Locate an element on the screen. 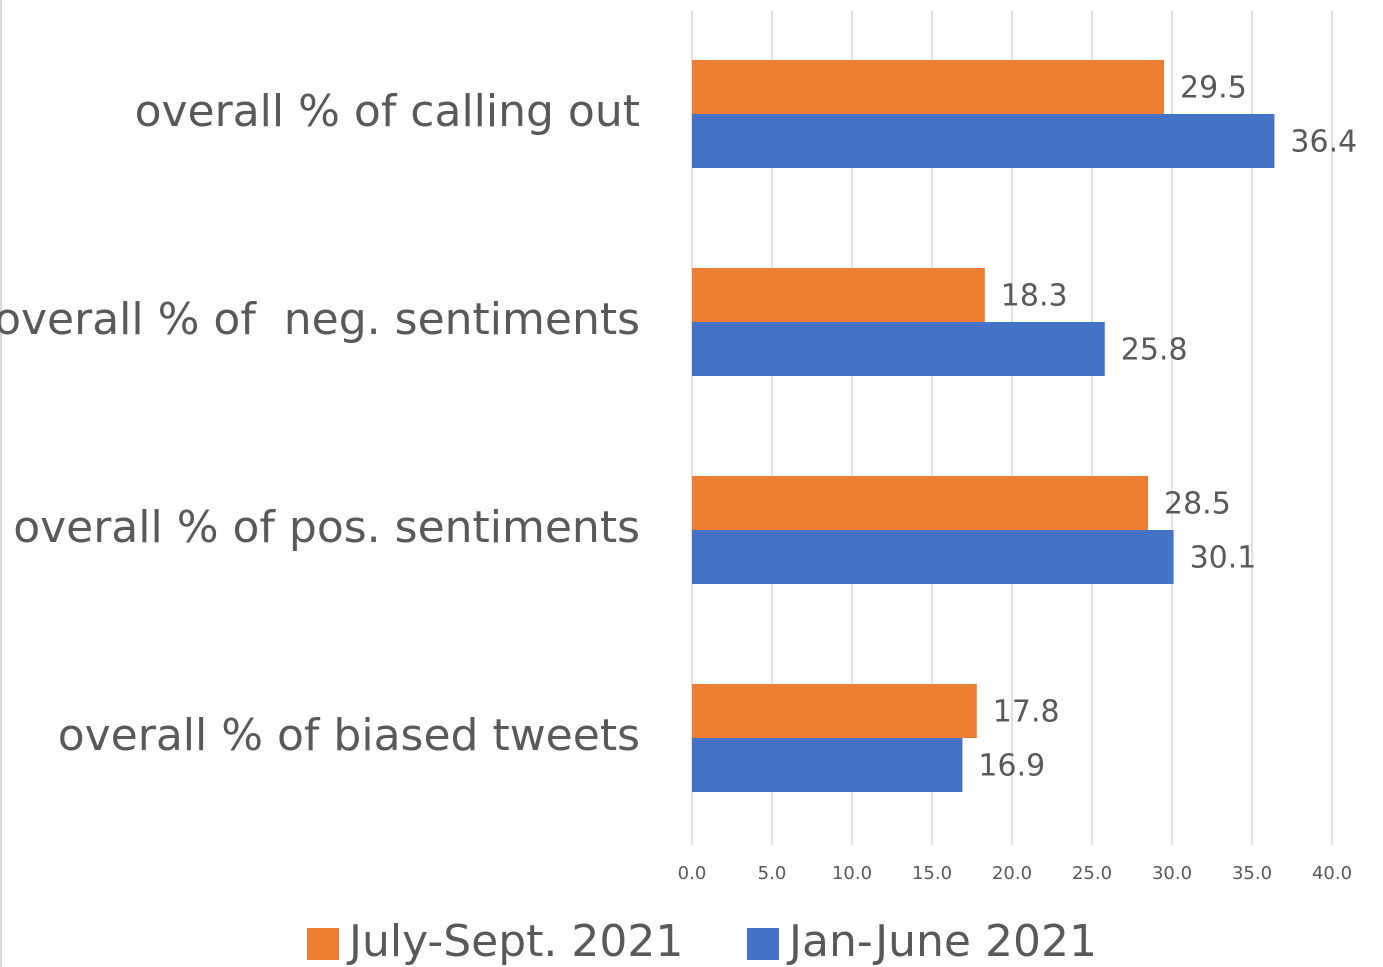  y-tick-label: overall % of biased tweets is located at coordinates (349, 735).